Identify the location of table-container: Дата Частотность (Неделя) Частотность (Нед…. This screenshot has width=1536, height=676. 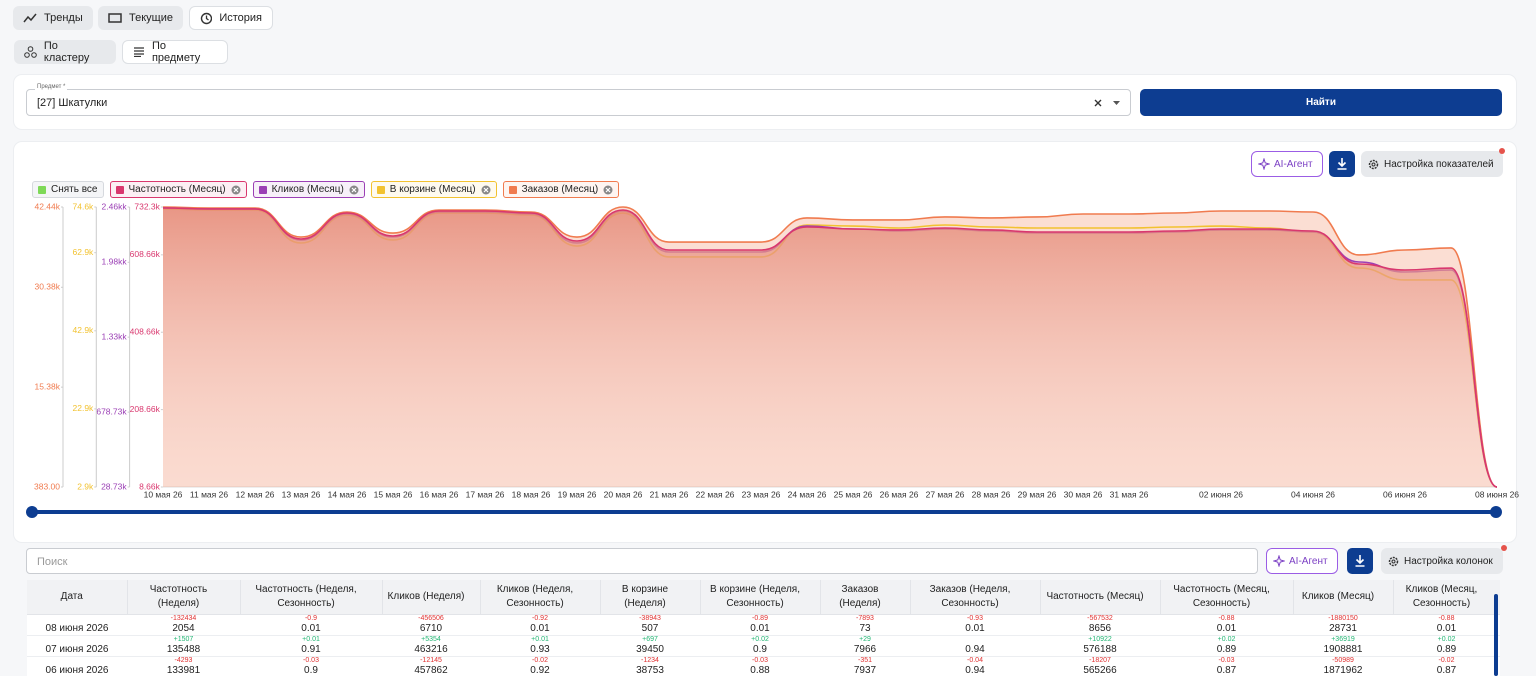
(763, 628).